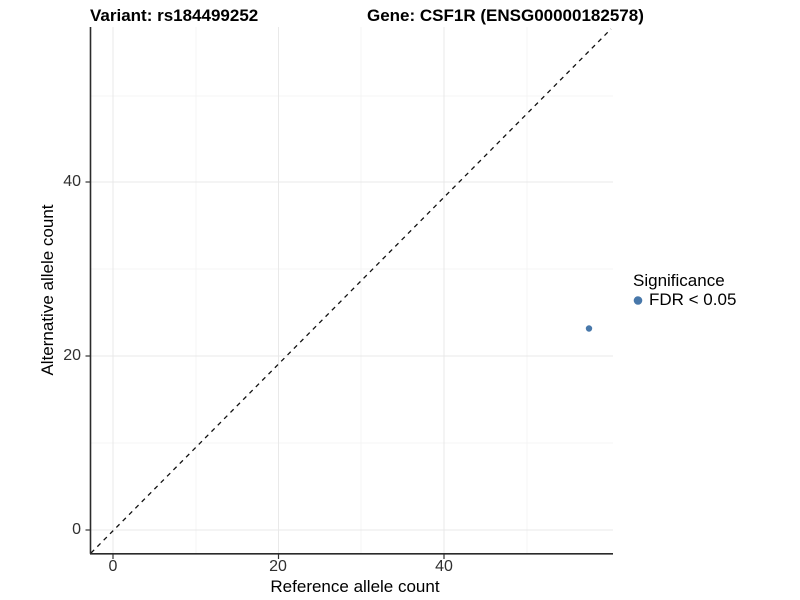 The width and height of the screenshot is (800, 600). I want to click on x-tick-label-40: 40, so click(444, 566).